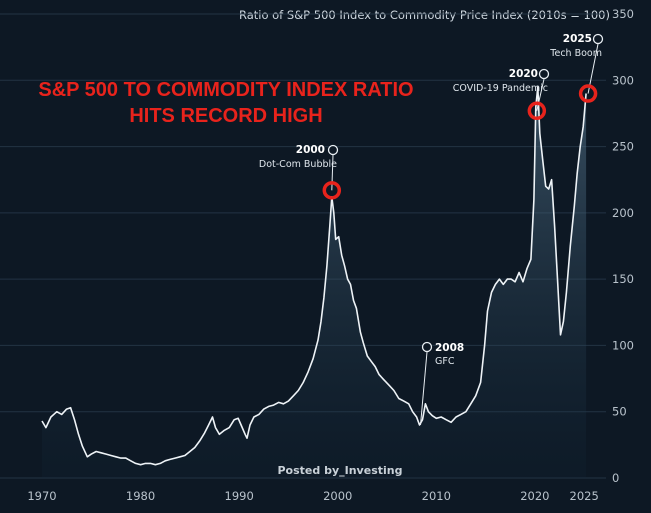 Image resolution: width=651 pixels, height=513 pixels. I want to click on y-tick-0: 0, so click(615, 478).